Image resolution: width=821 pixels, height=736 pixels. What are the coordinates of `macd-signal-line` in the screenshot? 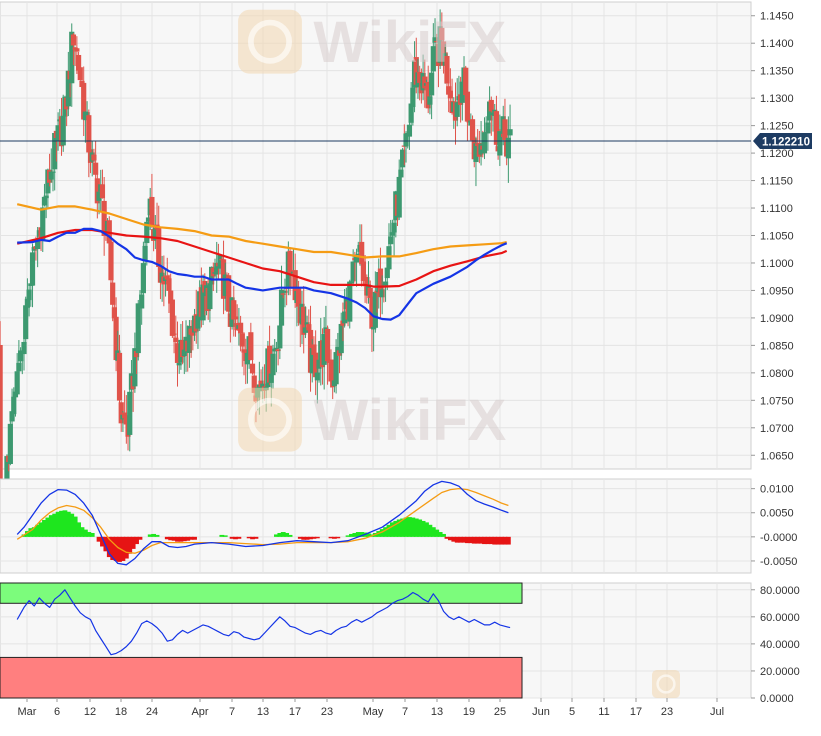 It's located at (262, 520).